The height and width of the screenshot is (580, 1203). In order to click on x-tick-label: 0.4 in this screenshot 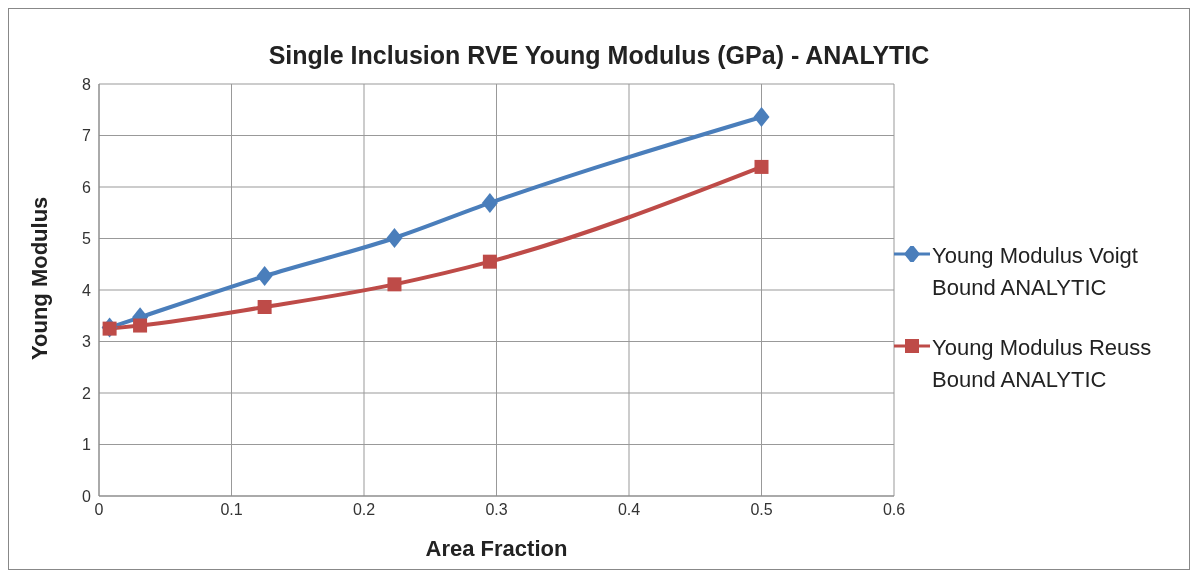, I will do `click(629, 510)`.